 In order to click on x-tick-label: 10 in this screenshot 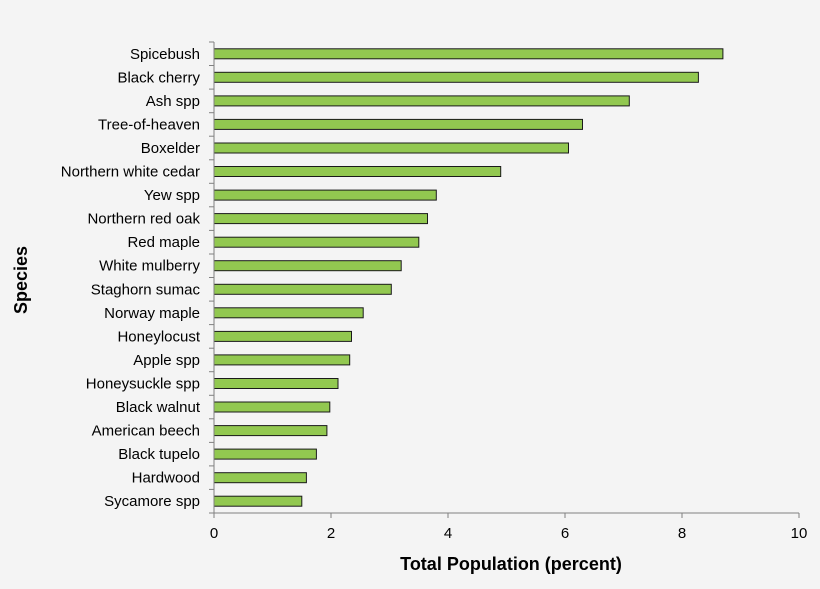, I will do `click(799, 533)`.